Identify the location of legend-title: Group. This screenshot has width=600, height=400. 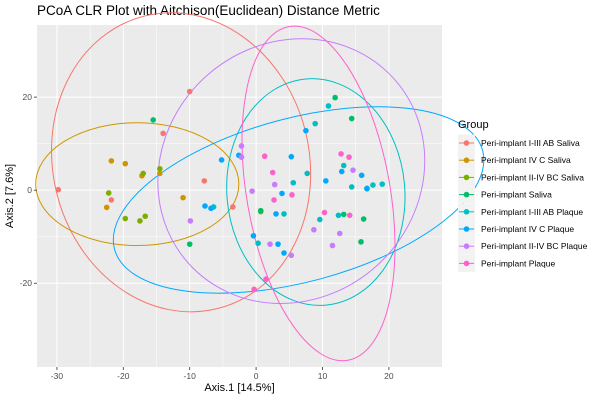
(473, 125).